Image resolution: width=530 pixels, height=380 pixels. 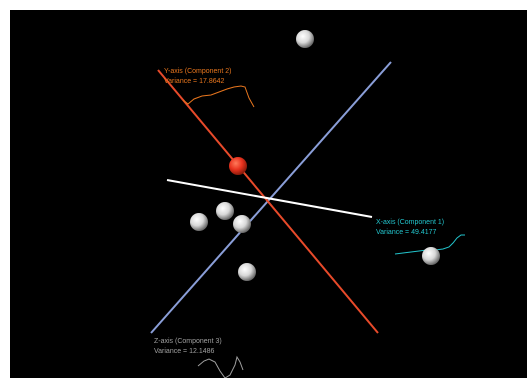 What do you see at coordinates (218, 96) in the screenshot?
I see `y-variance-sparkline` at bounding box center [218, 96].